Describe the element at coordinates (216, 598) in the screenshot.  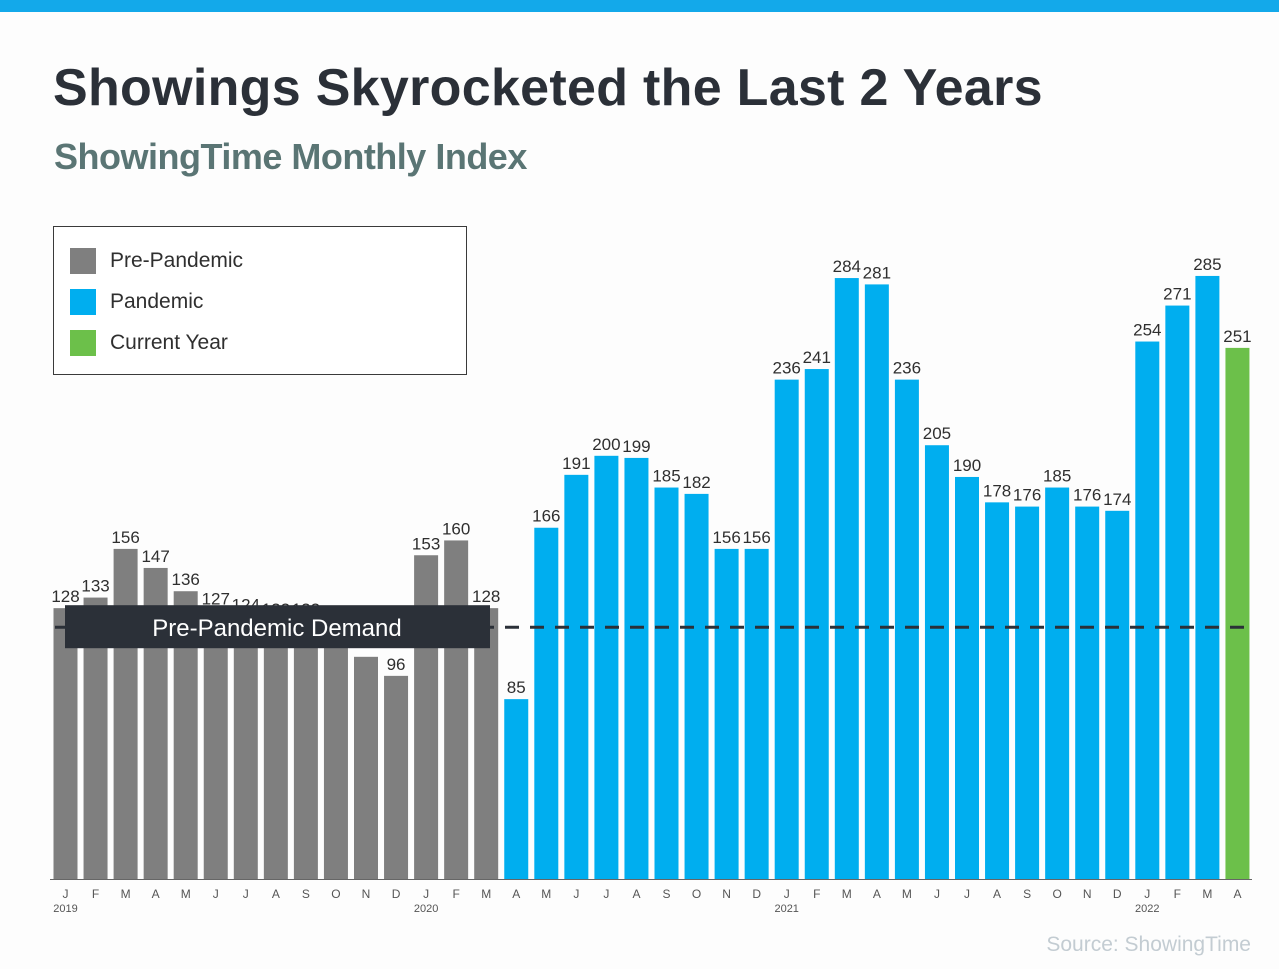
I see `value-label-5: 127` at that location.